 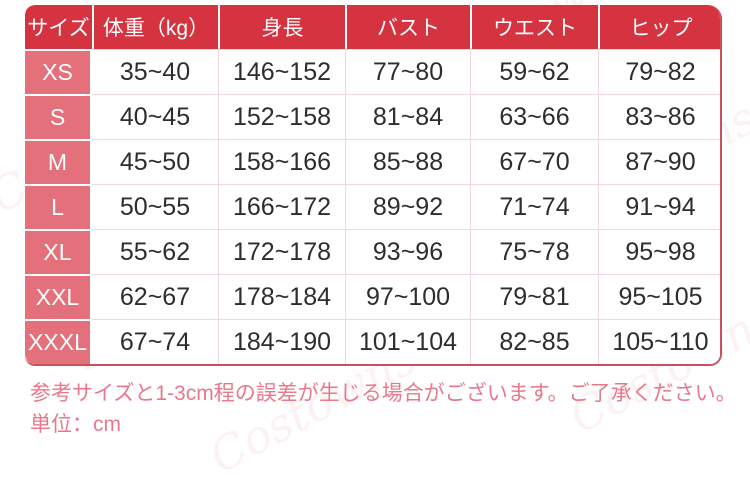 I want to click on size-label: S, so click(x=58, y=116).